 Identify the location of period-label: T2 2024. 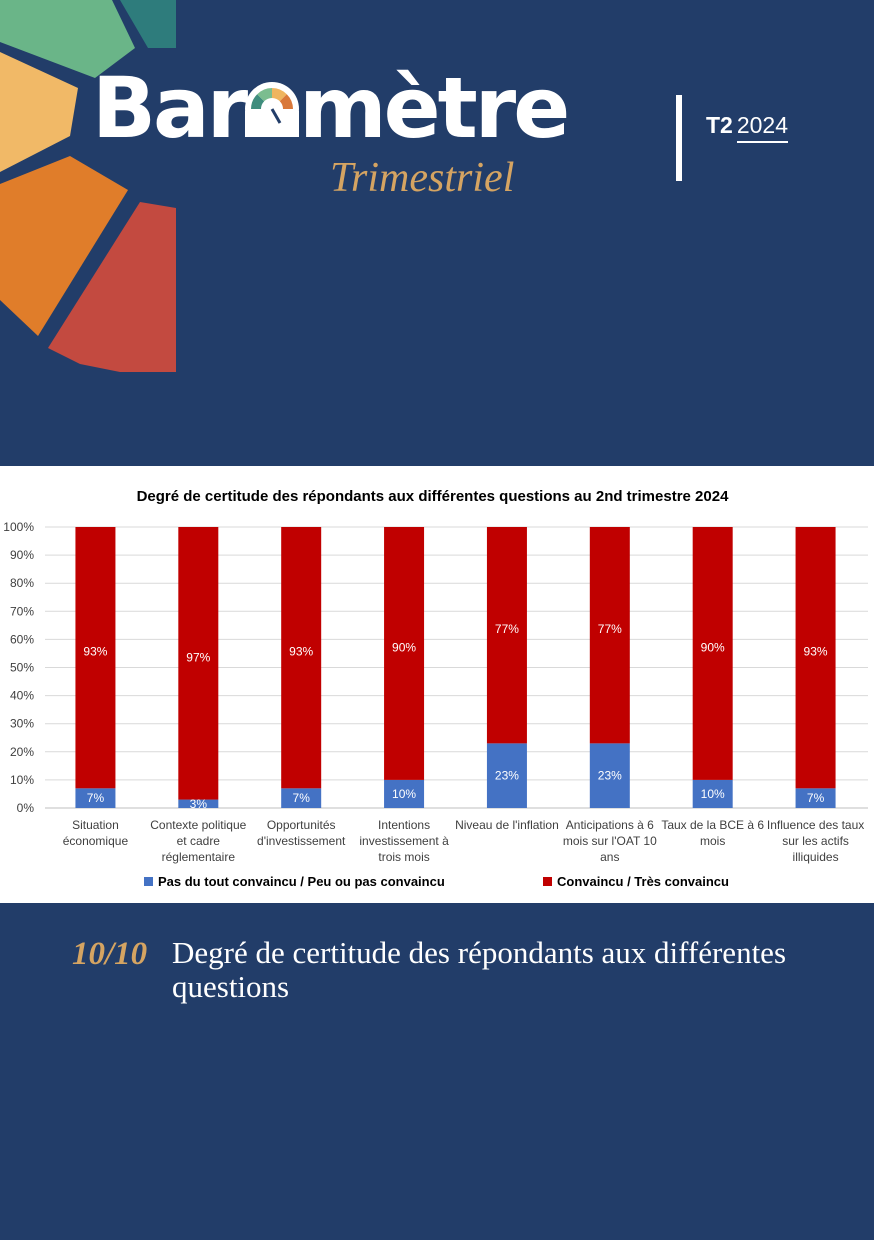
(747, 127).